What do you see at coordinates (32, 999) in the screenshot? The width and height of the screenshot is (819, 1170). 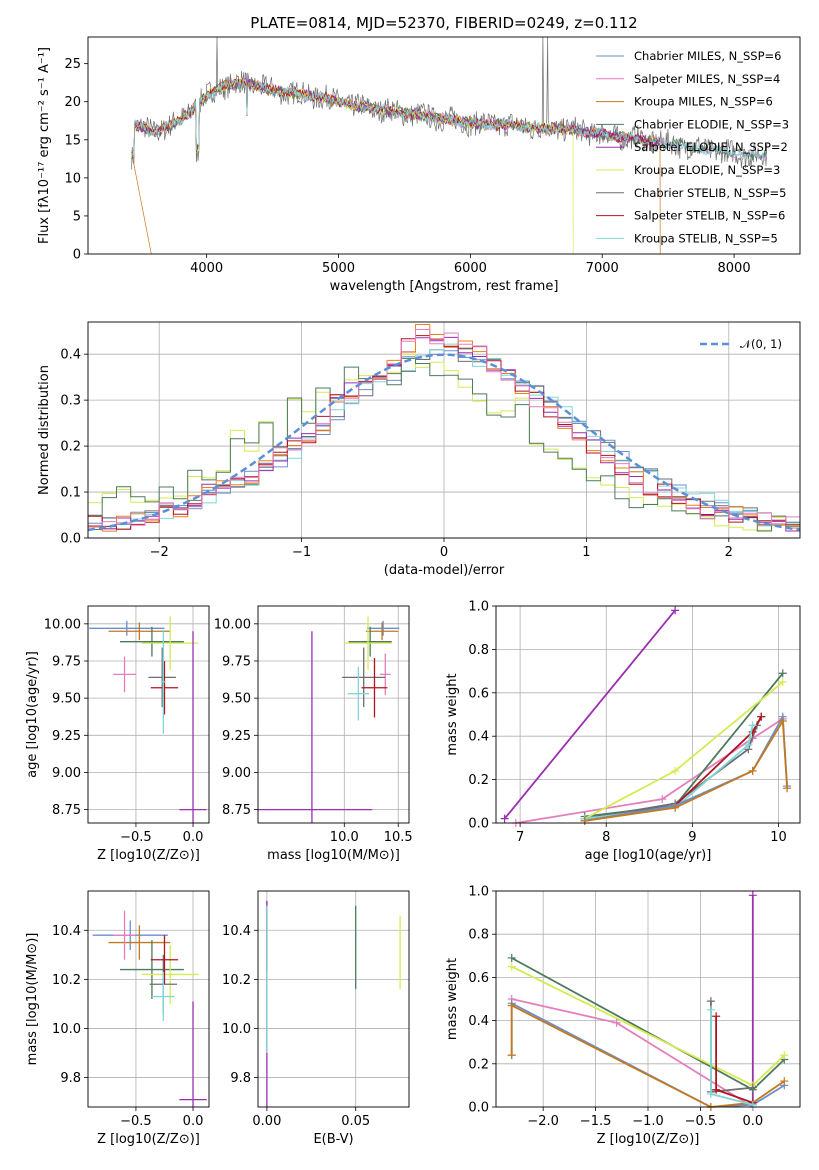 I see `mass-vs-Z-ylabel: mass [log10(M/M⊙)]` at bounding box center [32, 999].